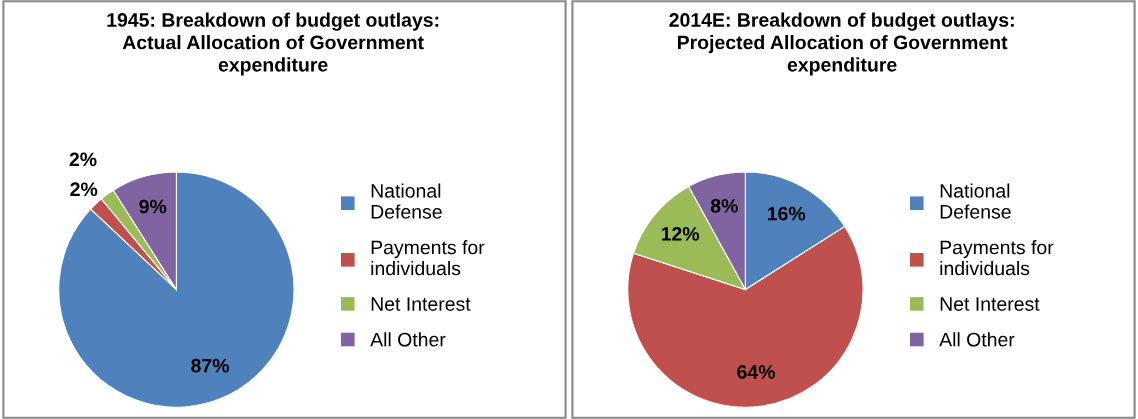 The width and height of the screenshot is (1138, 419). What do you see at coordinates (273, 44) in the screenshot?
I see `chart-title: 1945: Breakdown of budget outlays: Actual Allocation of Government expenditure` at bounding box center [273, 44].